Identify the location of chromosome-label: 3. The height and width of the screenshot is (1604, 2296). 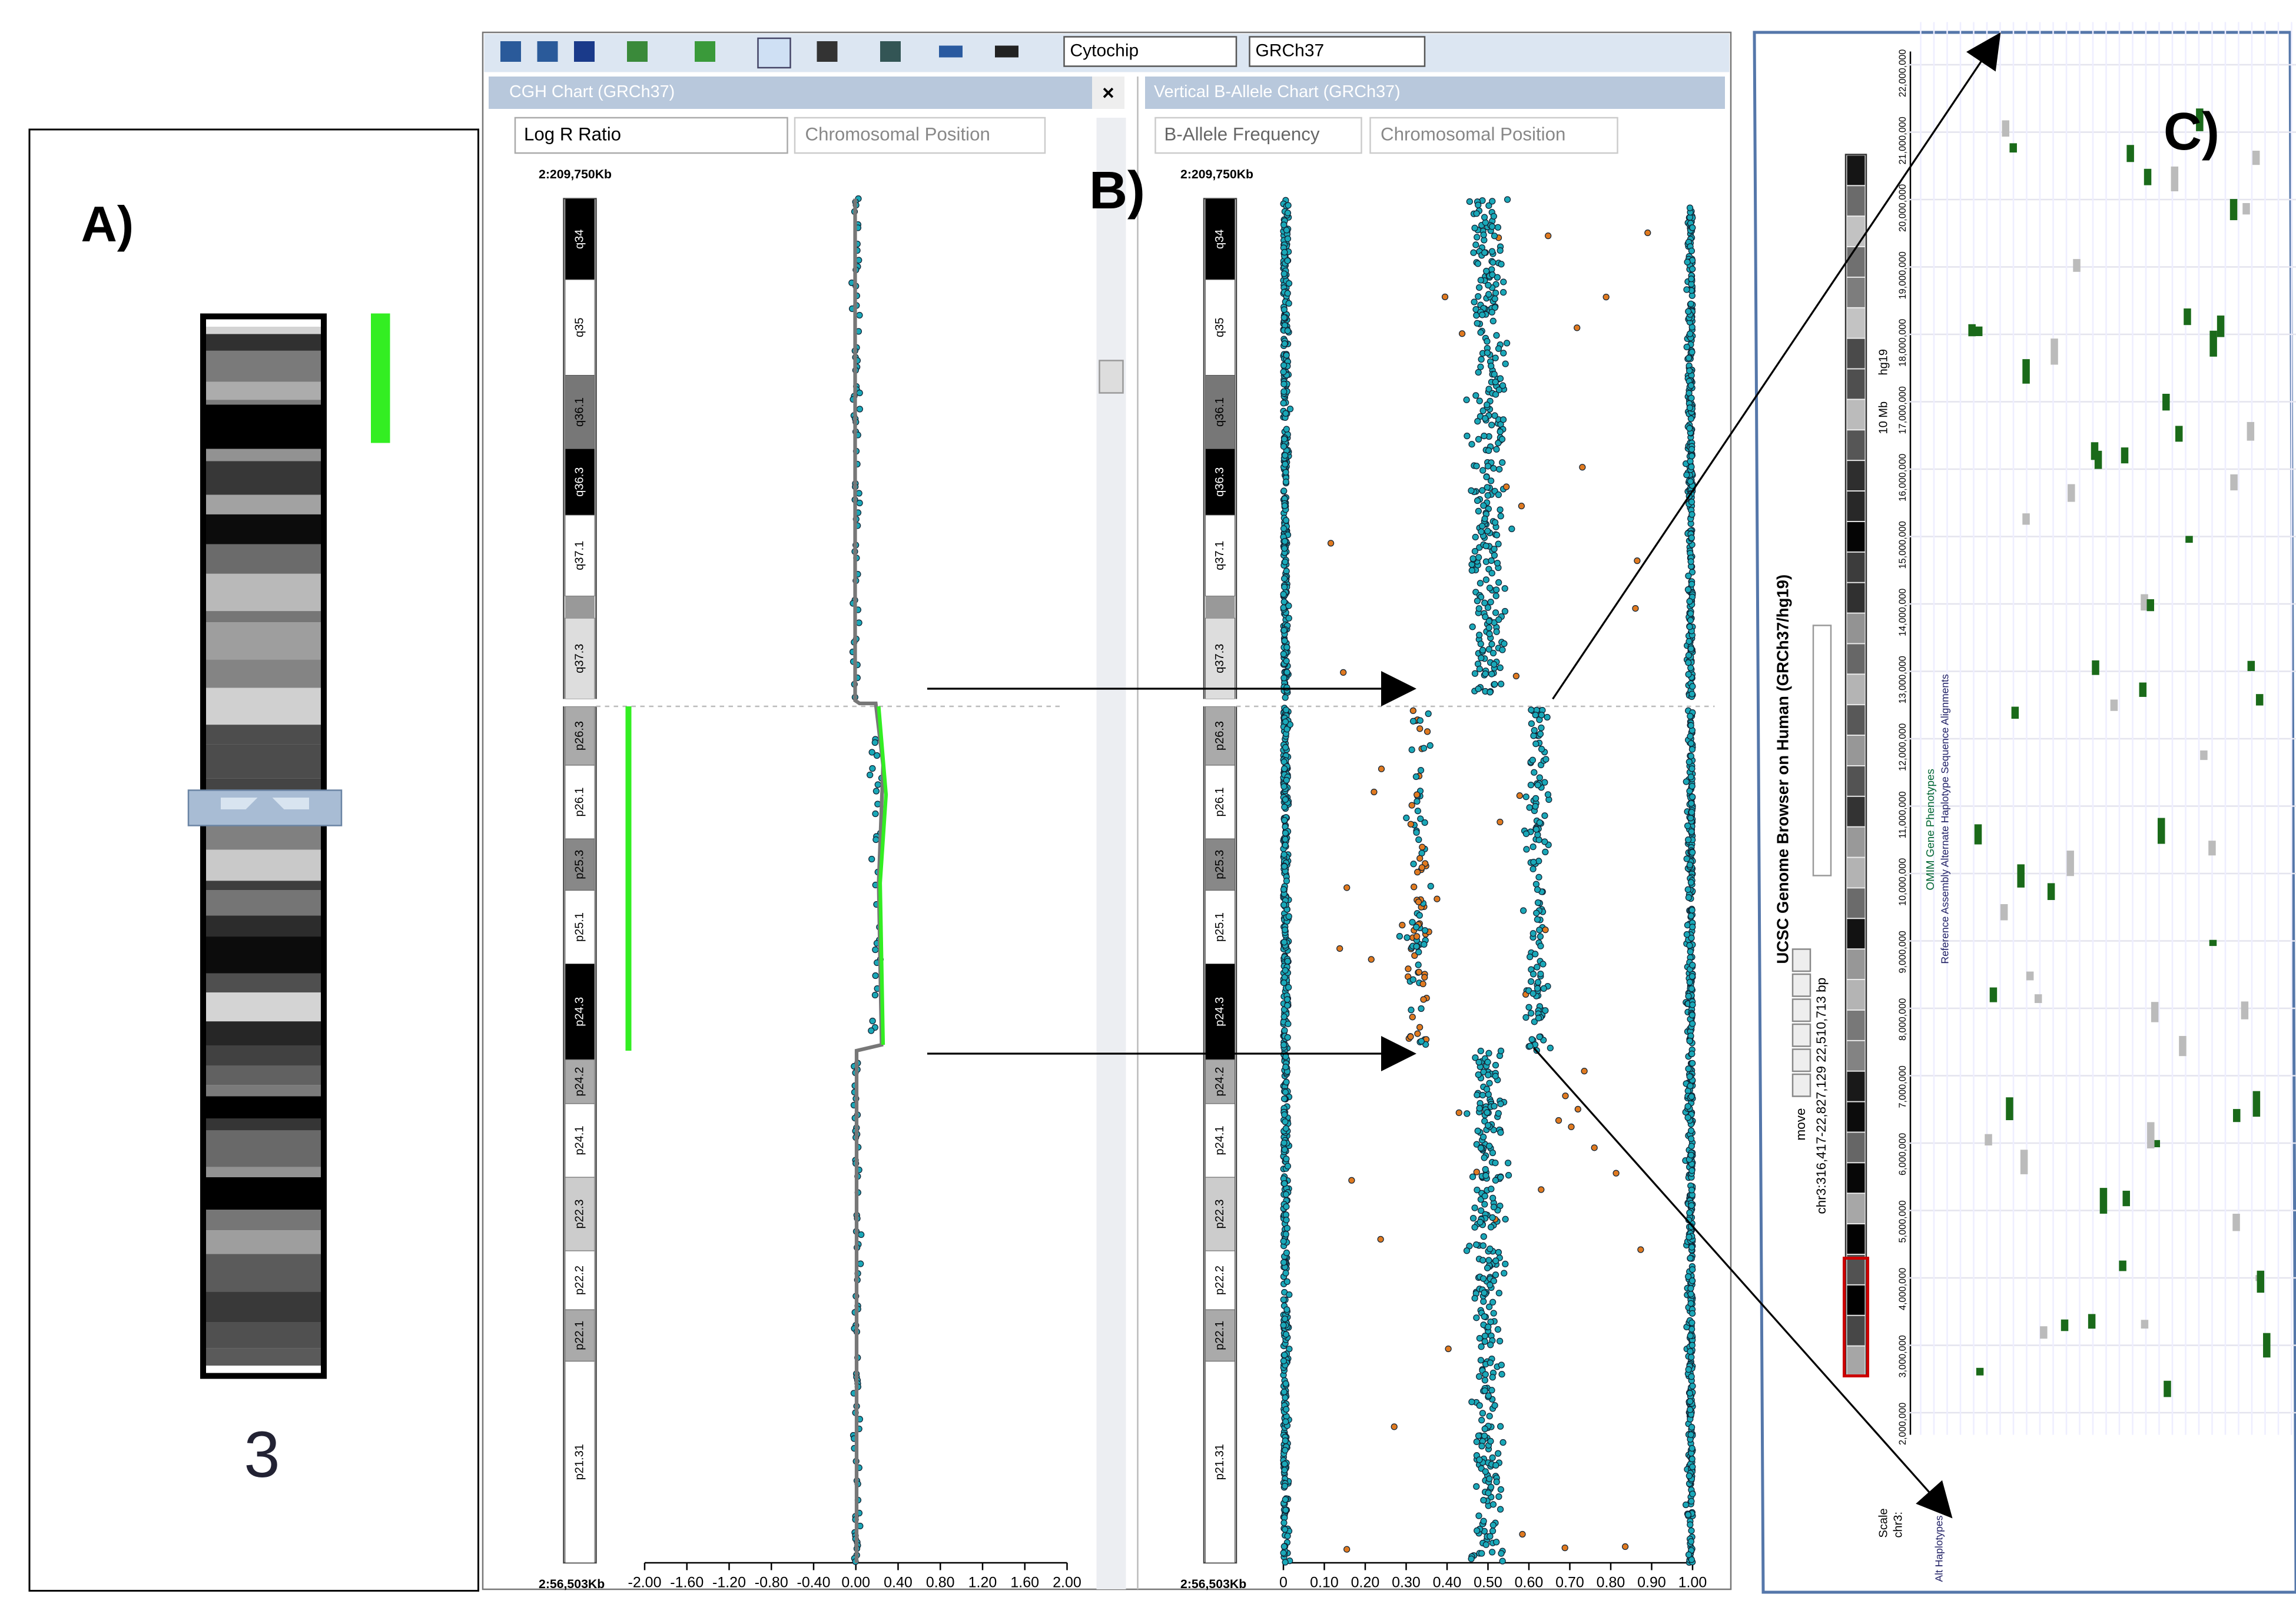
(262, 1455).